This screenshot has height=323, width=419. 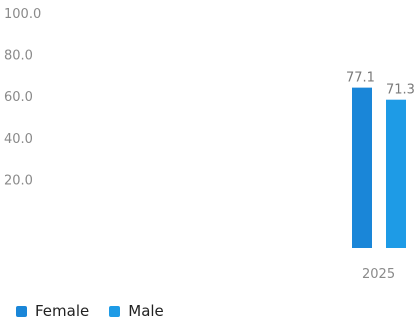 I want to click on bar-female, so click(x=362, y=167).